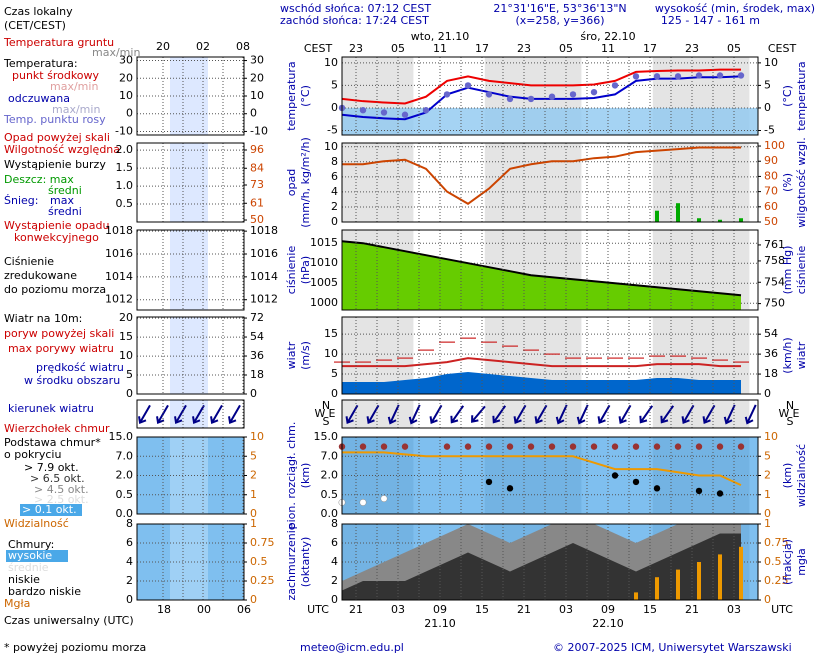  I want to click on legend-text: Temp. punktu rosy, so click(54, 119).